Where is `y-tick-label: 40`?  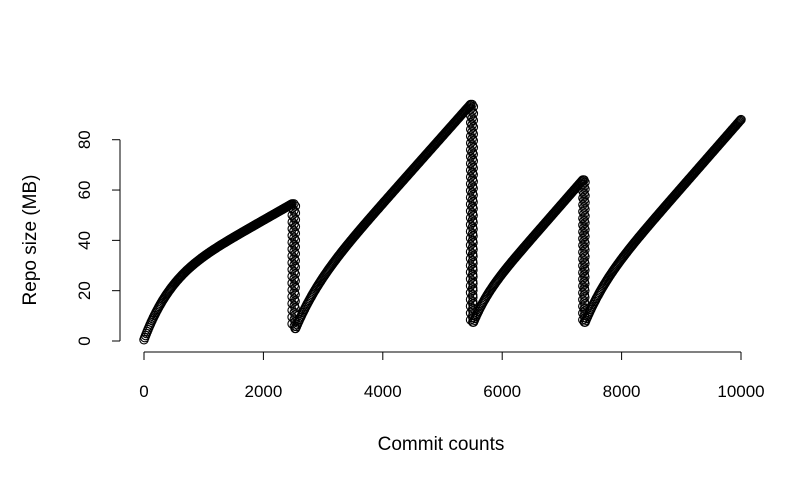
y-tick-label: 40 is located at coordinates (84, 240).